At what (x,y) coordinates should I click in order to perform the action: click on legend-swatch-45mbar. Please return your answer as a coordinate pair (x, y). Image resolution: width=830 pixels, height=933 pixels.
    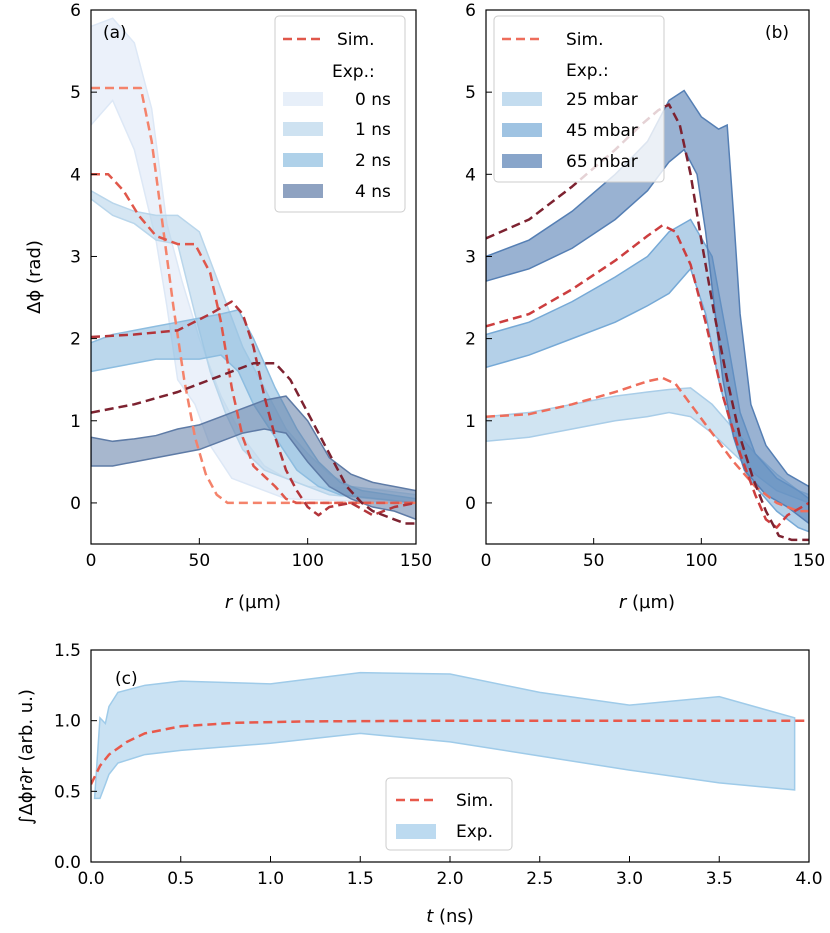
    Looking at the image, I should click on (522, 130).